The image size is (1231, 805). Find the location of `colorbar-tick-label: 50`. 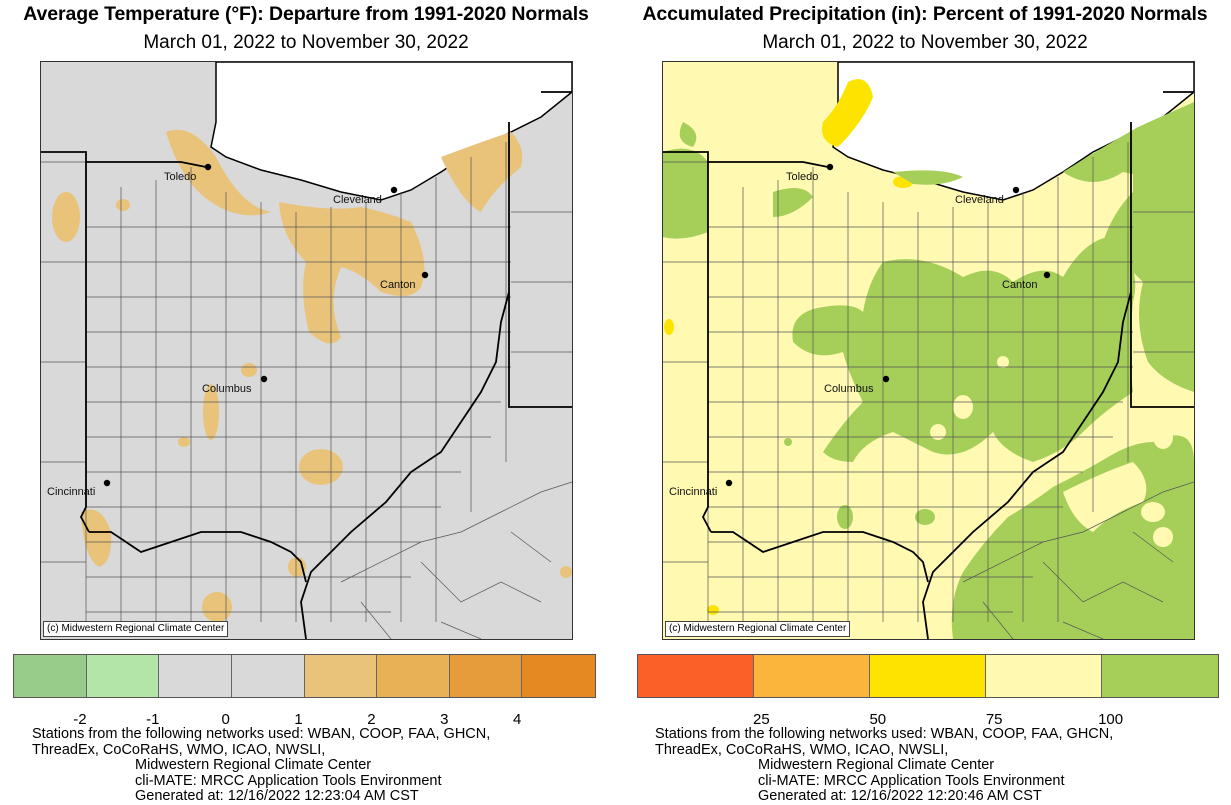

colorbar-tick-label: 50 is located at coordinates (878, 719).